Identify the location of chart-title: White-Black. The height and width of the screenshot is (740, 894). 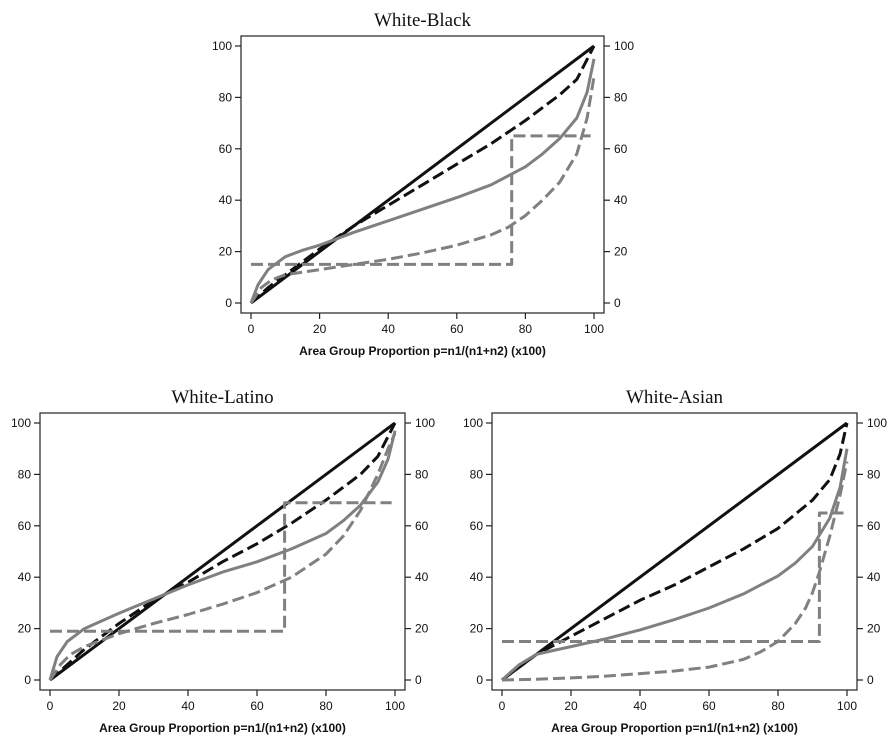
(423, 20).